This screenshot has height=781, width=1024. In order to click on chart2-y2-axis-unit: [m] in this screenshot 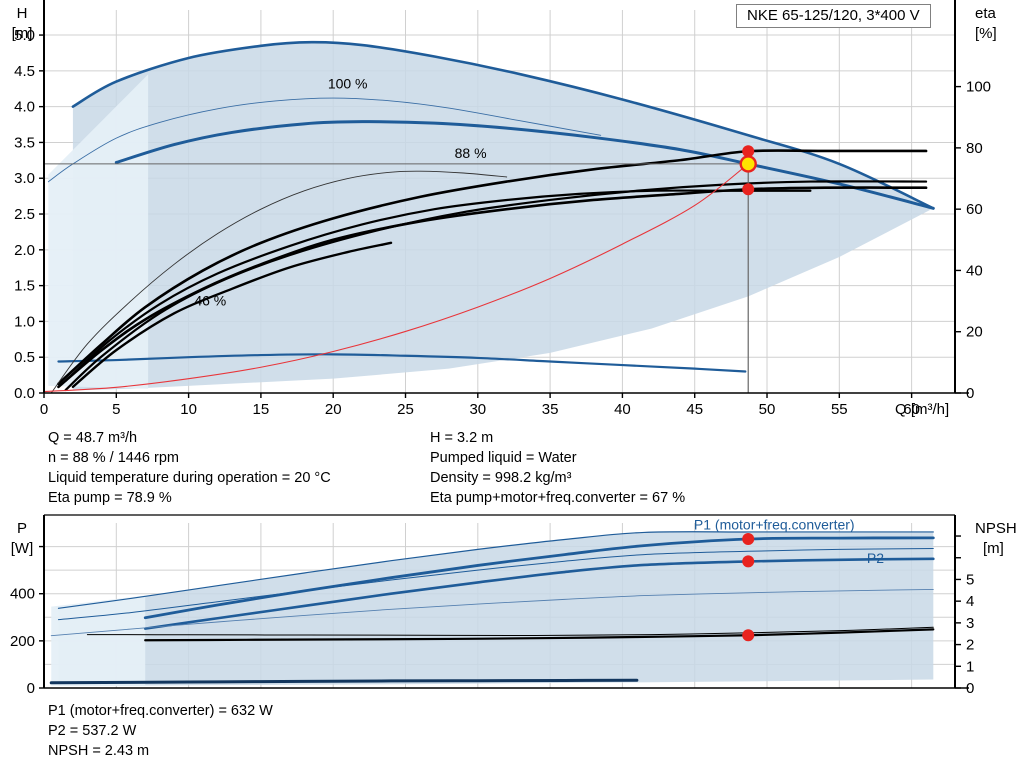, I will do `click(993, 548)`.